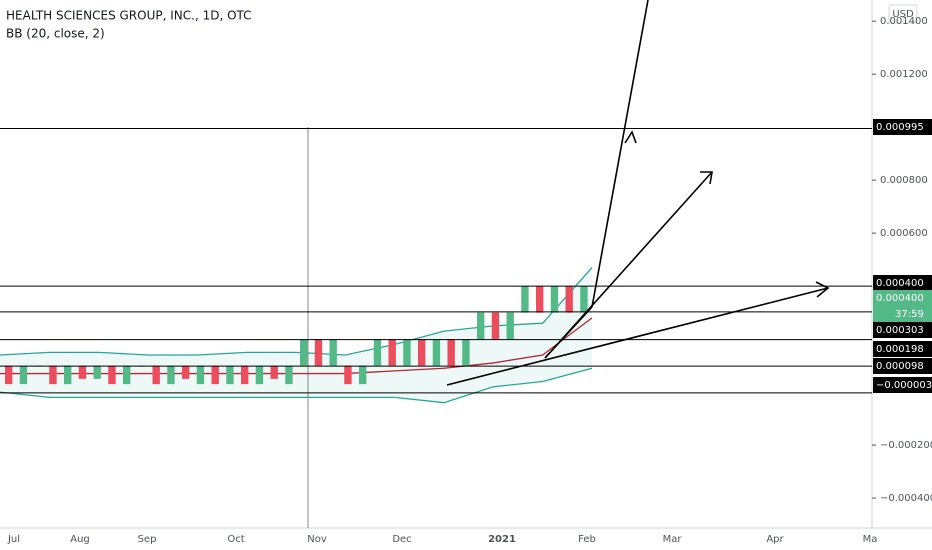 This screenshot has height=550, width=932. What do you see at coordinates (902, 306) in the screenshot?
I see `last-price-badge` at bounding box center [902, 306].